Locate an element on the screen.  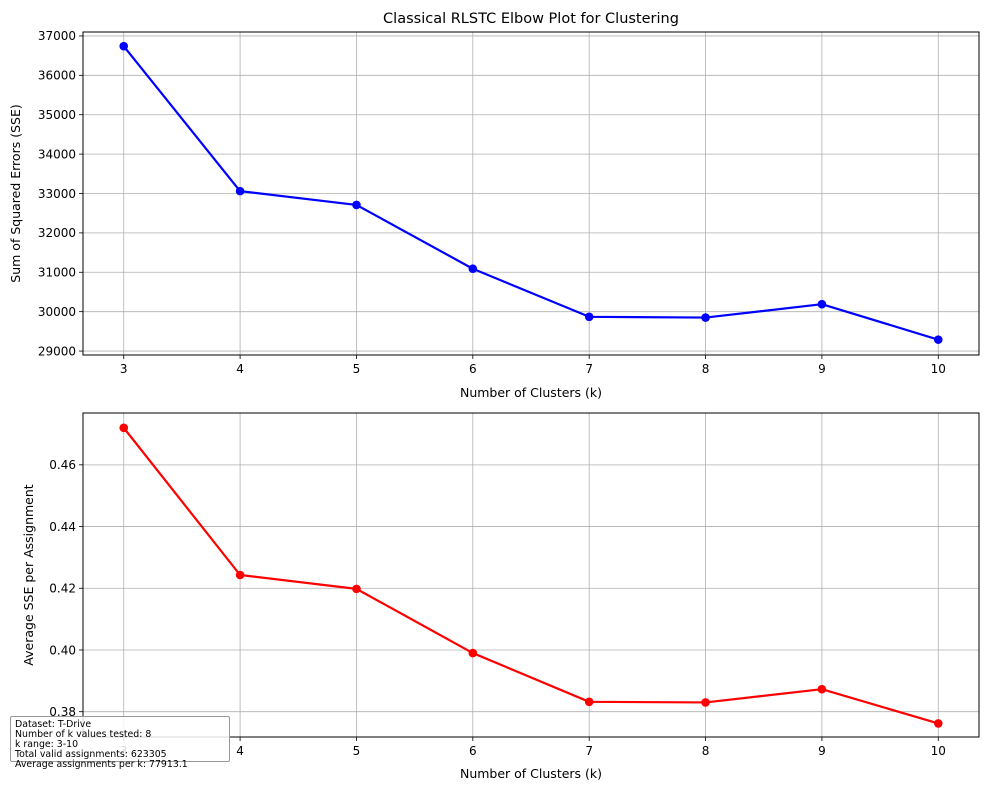
y-tick-label: 0.38 is located at coordinates (62, 712).